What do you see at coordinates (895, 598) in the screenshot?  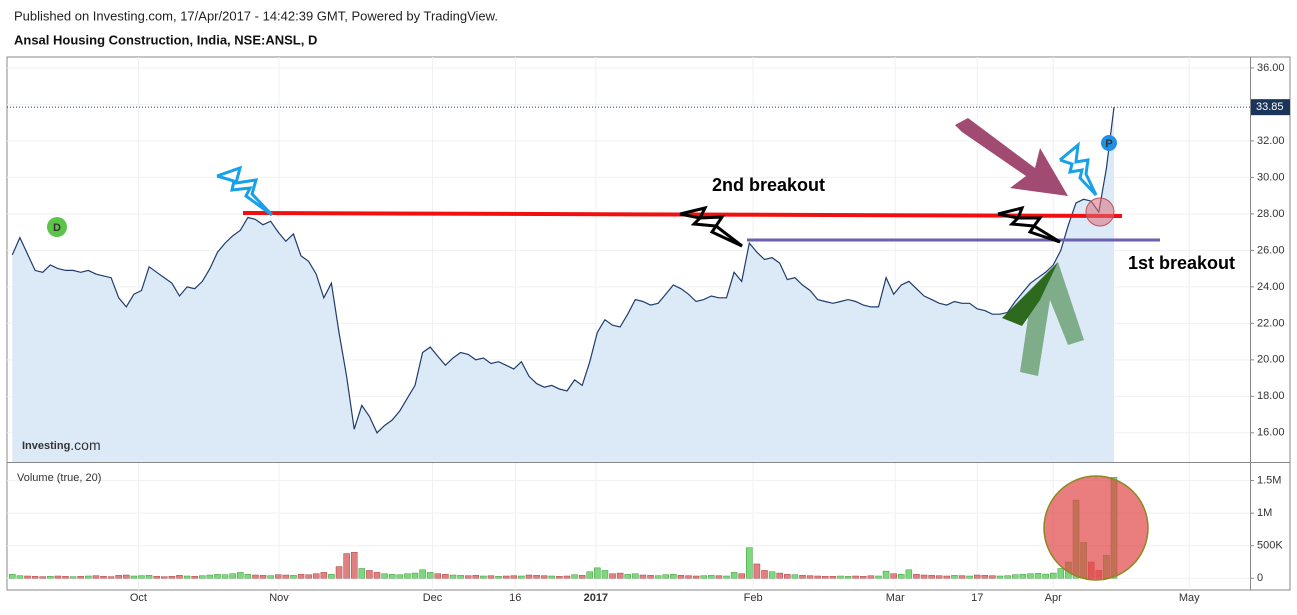 I see `x-tick-label: Mar` at bounding box center [895, 598].